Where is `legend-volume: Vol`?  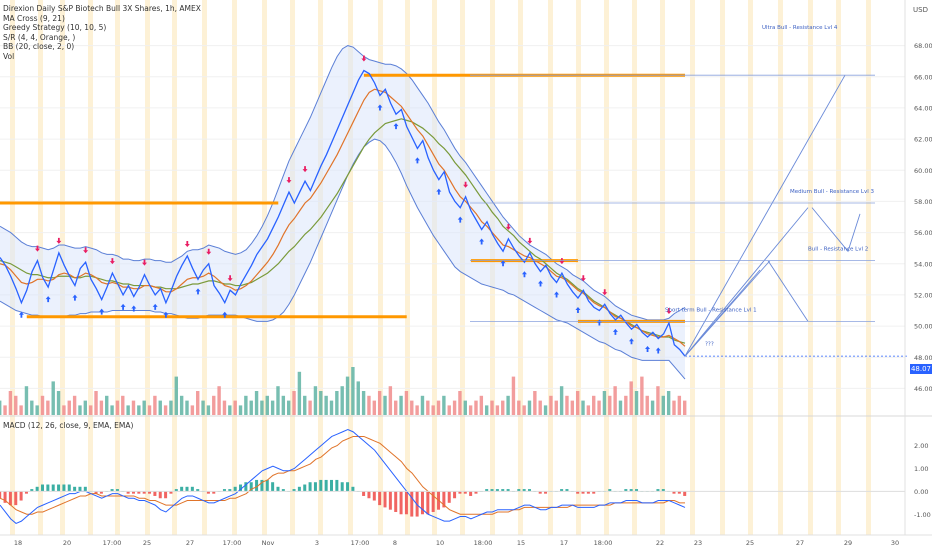 legend-volume: Vol is located at coordinates (9, 56).